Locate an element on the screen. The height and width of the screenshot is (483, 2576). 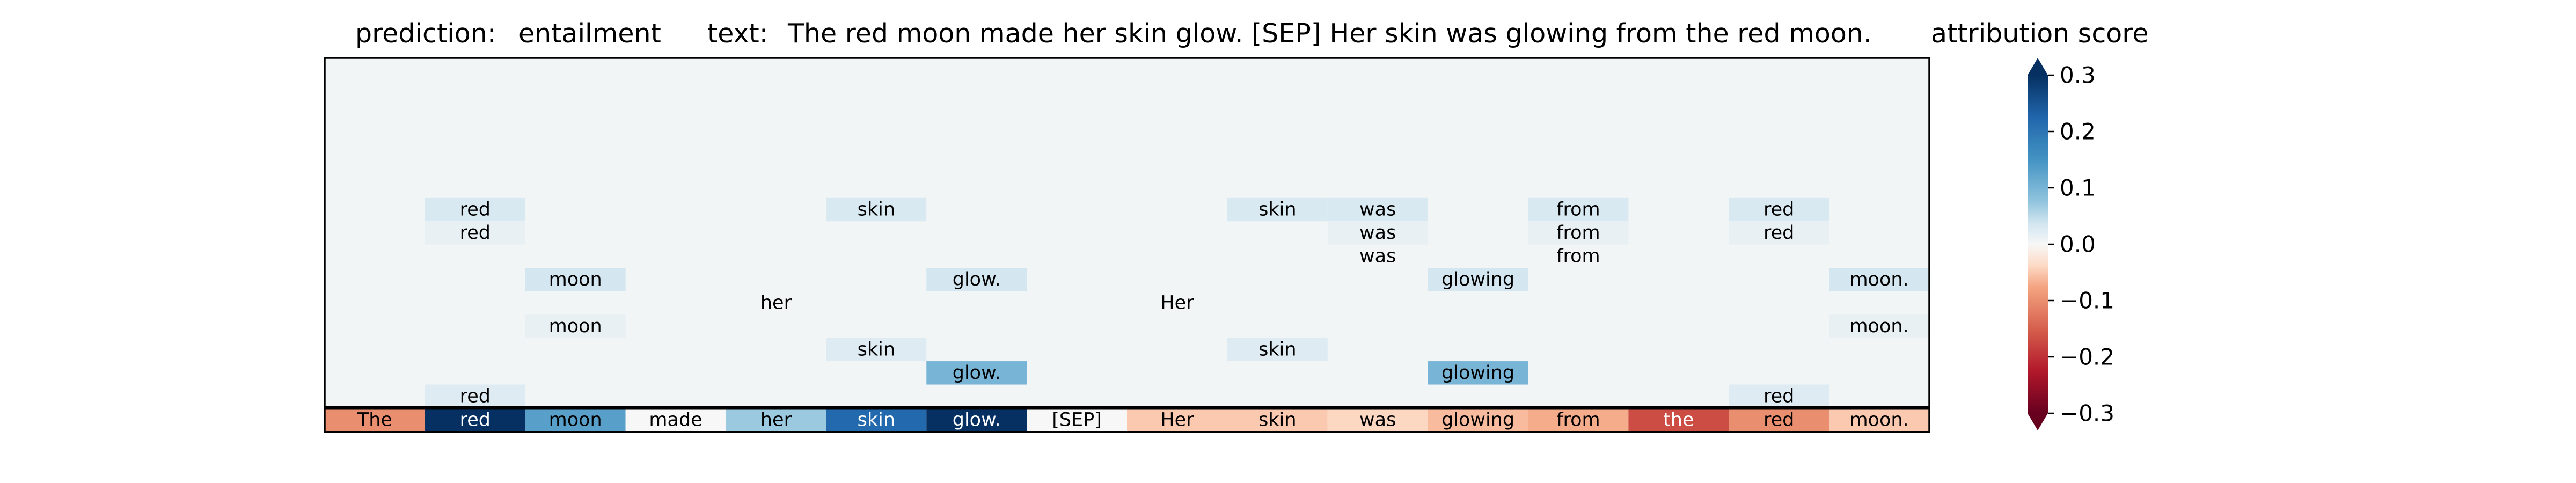
colorbar-title: attribution score is located at coordinates (2039, 33).